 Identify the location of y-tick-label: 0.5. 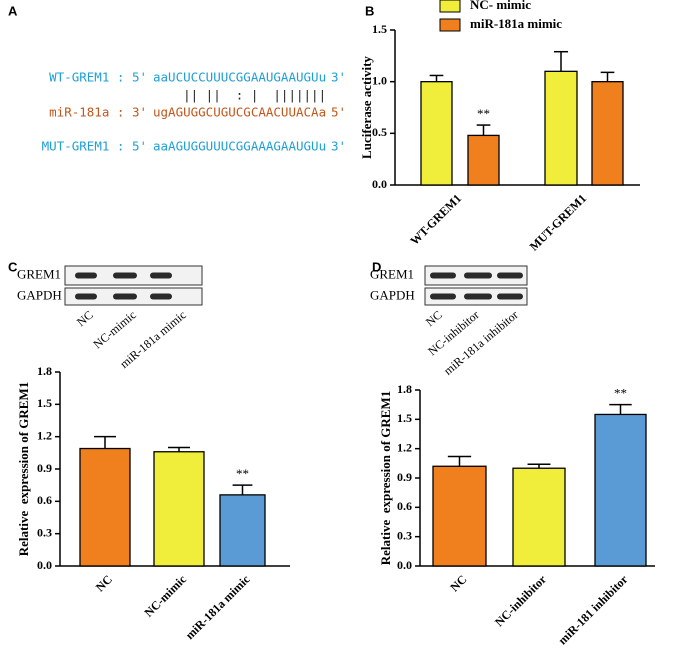
(379, 132).